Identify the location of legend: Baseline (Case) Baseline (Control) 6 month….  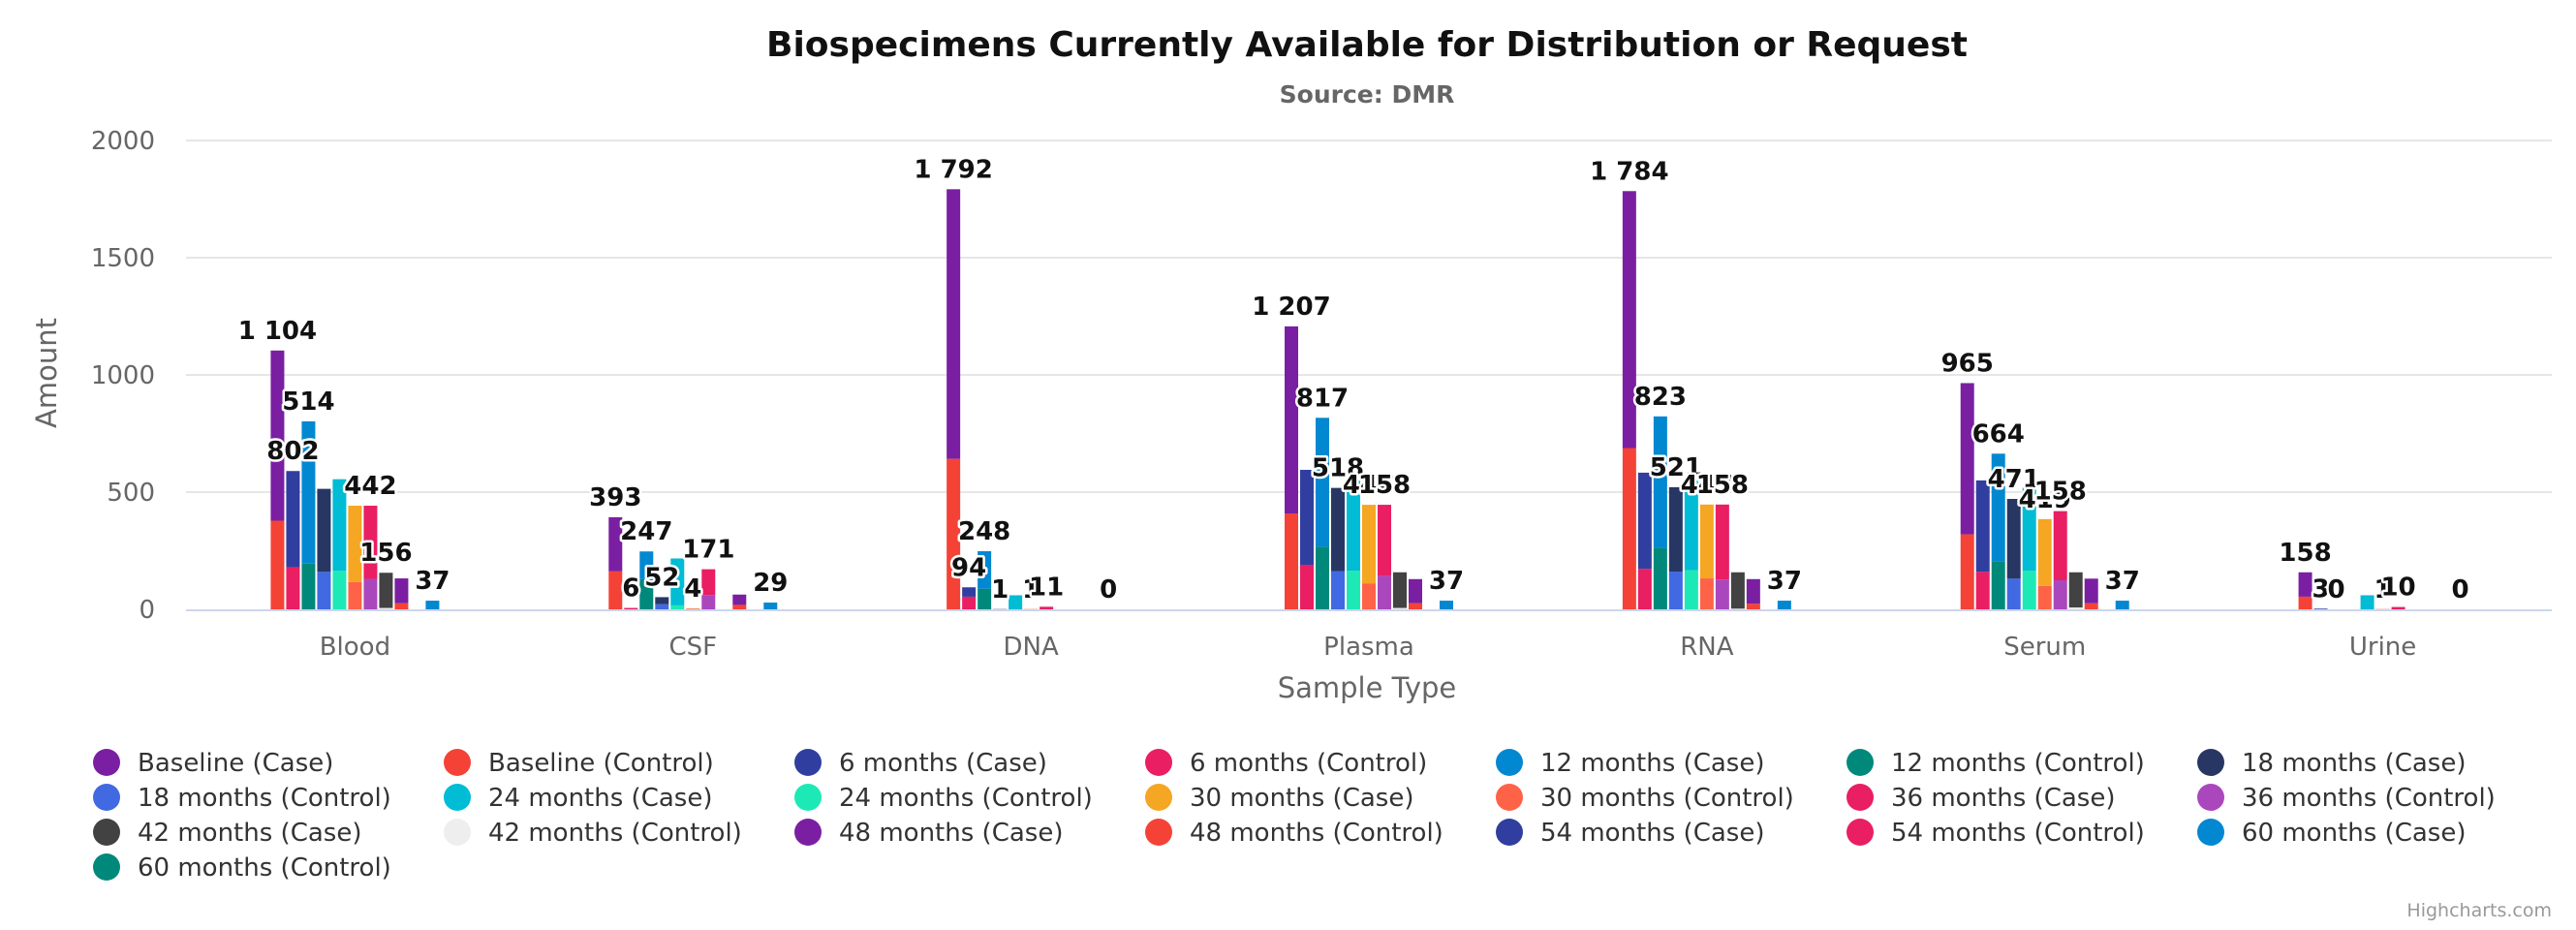
(1294, 816).